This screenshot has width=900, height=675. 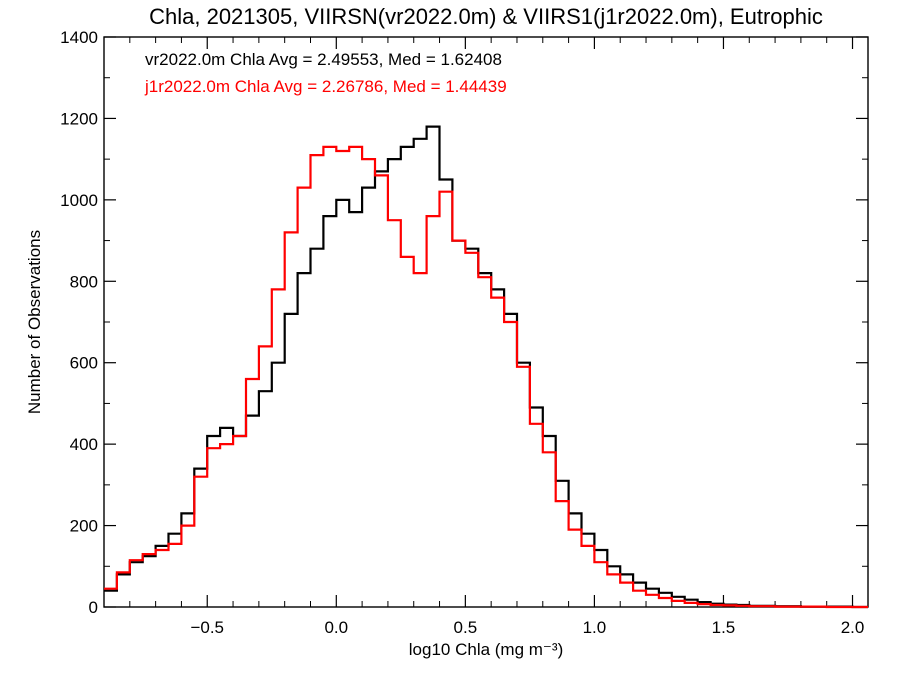 I want to click on y-tick-label: 1200, so click(x=79, y=118).